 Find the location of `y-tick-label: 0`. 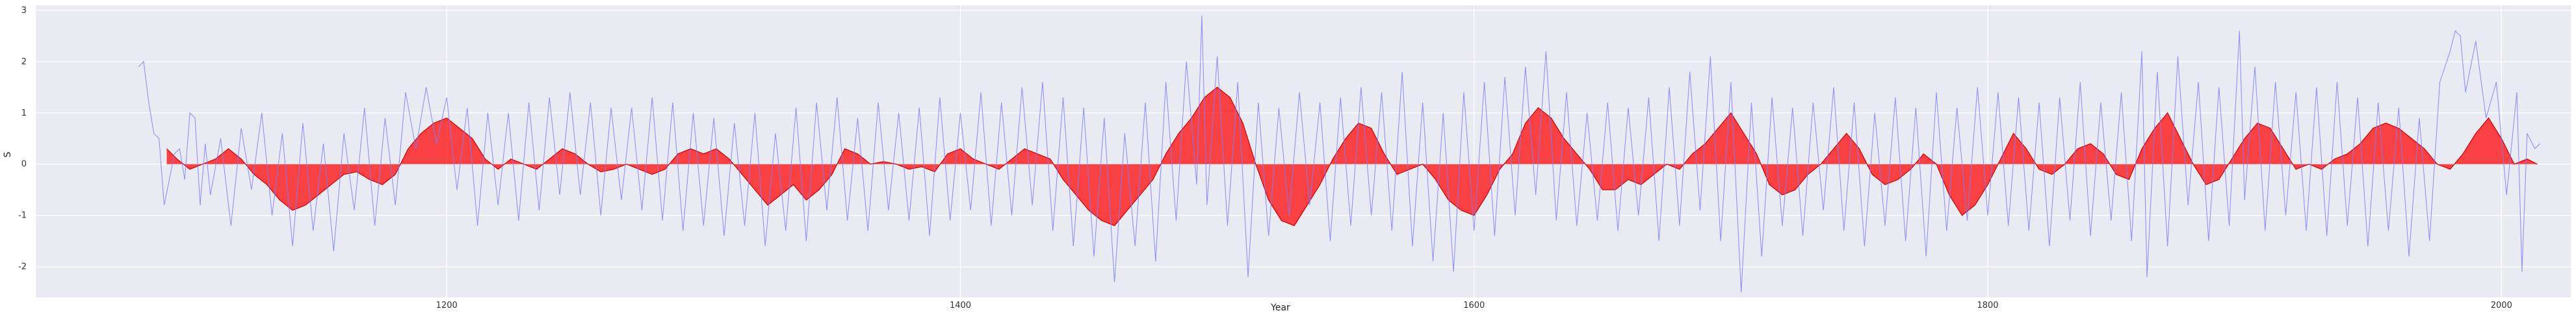

y-tick-label: 0 is located at coordinates (24, 165).